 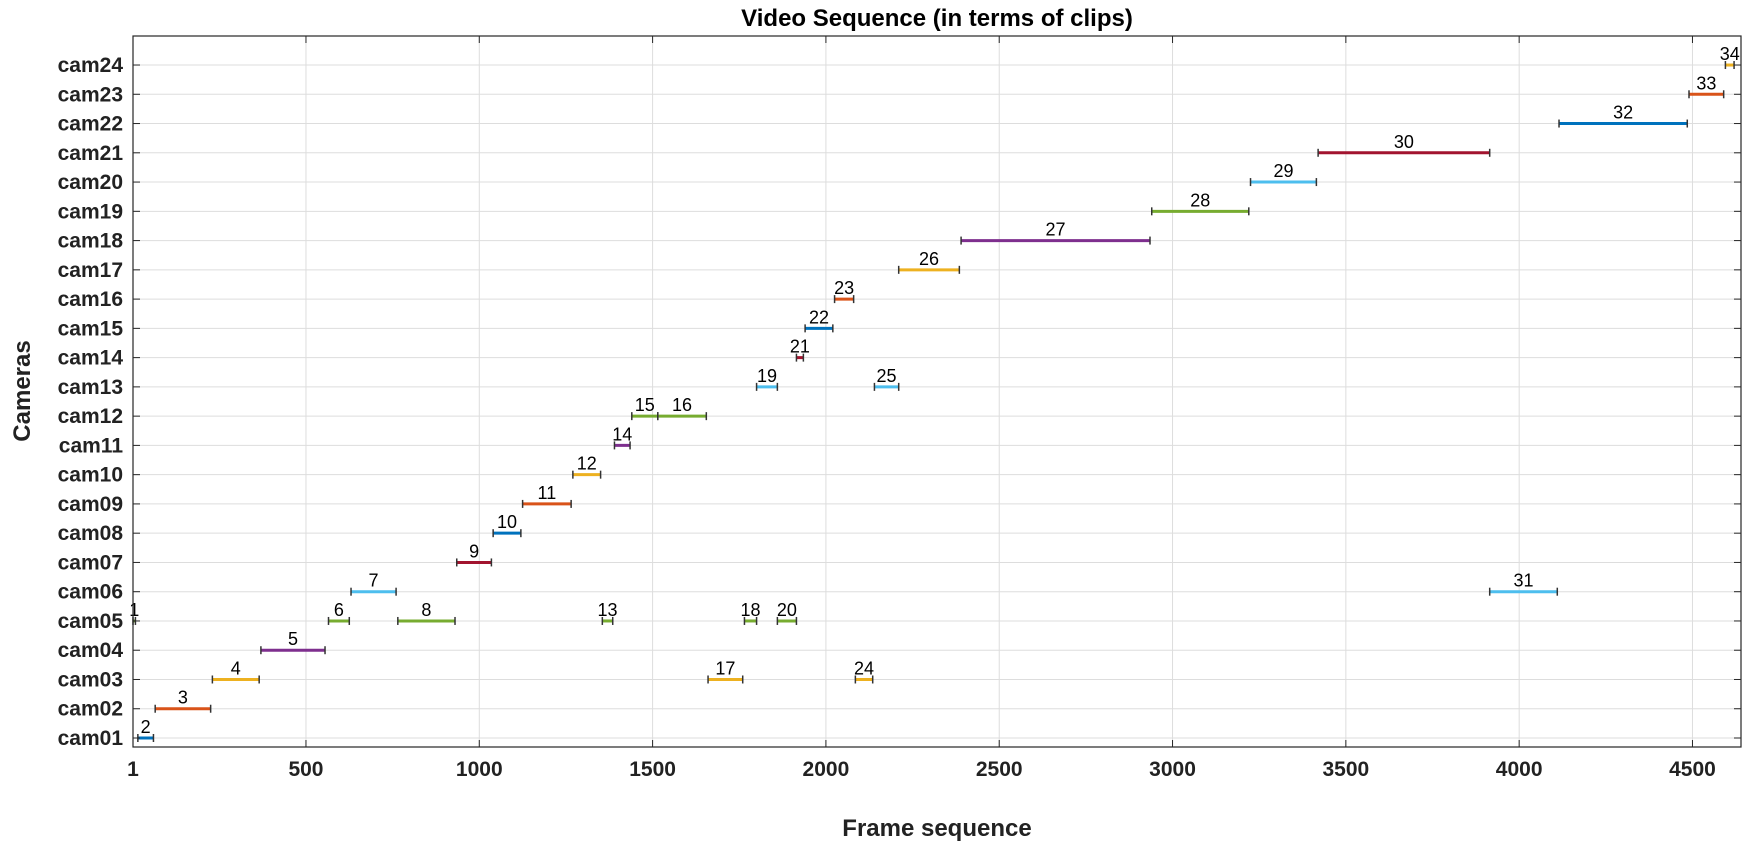 I want to click on clip-11: 11, so click(x=546, y=495).